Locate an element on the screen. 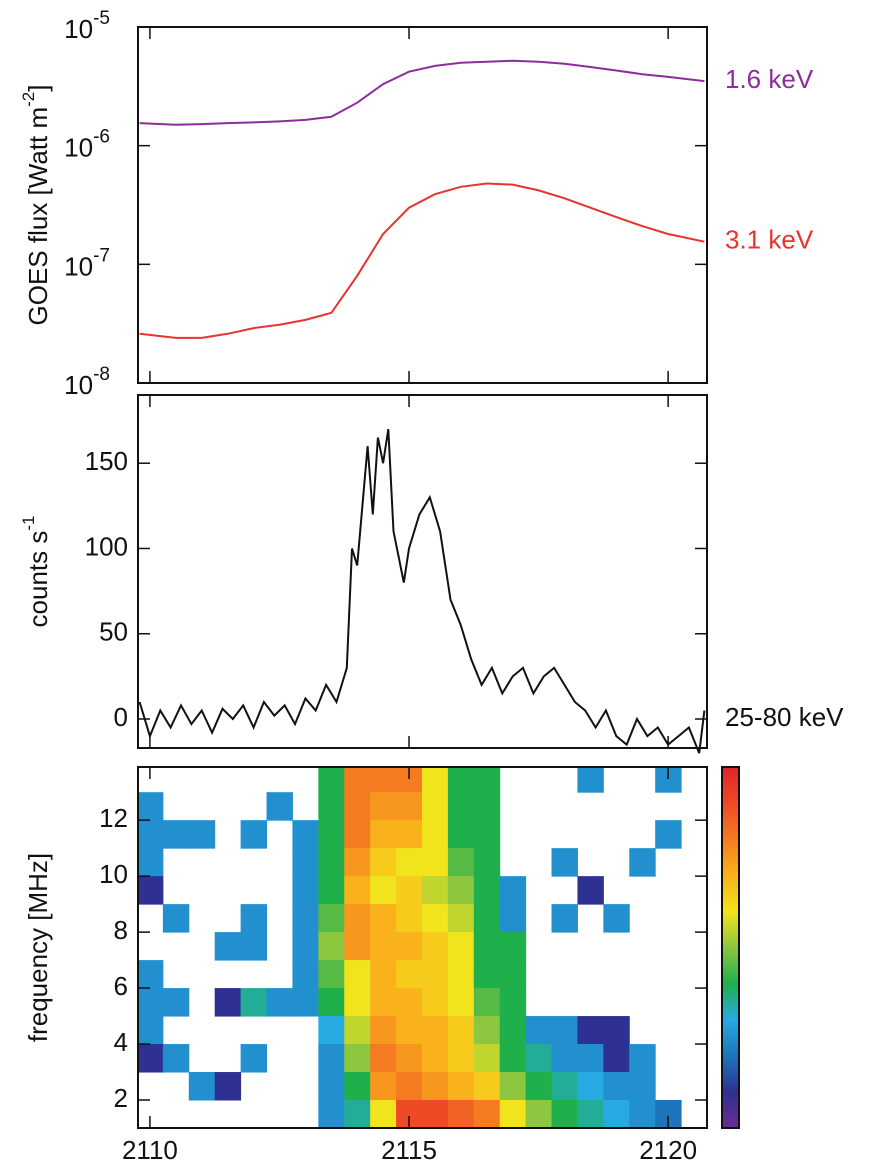 This screenshot has height=1170, width=869. y-axis-label: GOES flux [Watt m-2] is located at coordinates (35, 205).